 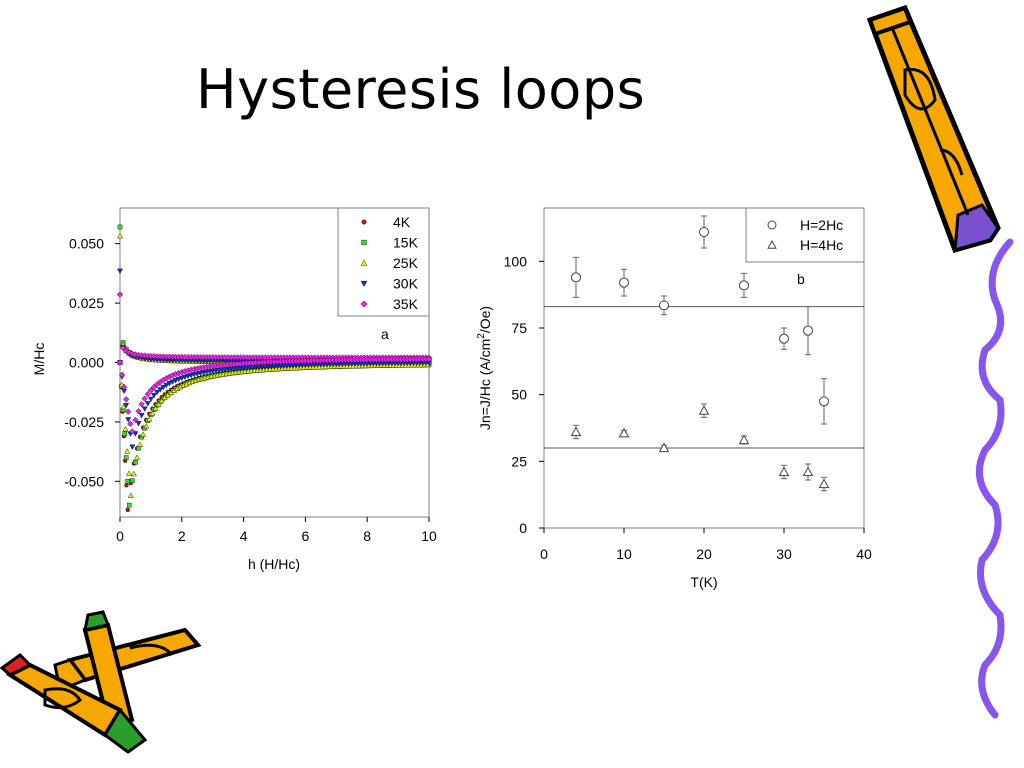 I want to click on chart-a-xtick-label: 6, so click(x=306, y=536).